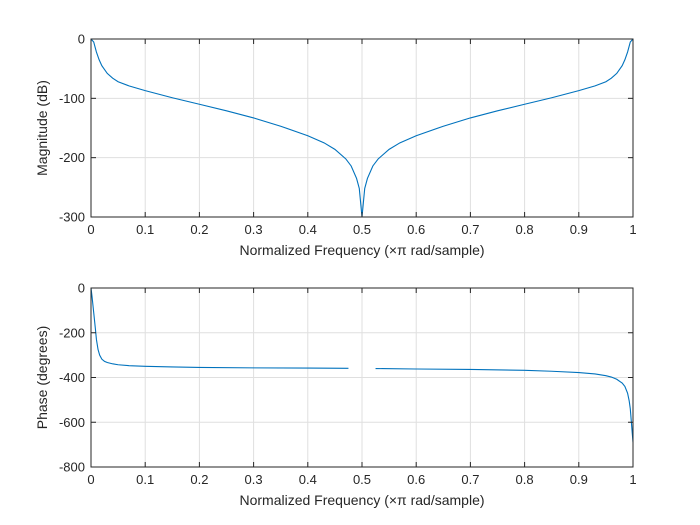 Image resolution: width=700 pixels, height=525 pixels. What do you see at coordinates (72, 98) in the screenshot?
I see `magnitude-y-tick-label: -100` at bounding box center [72, 98].